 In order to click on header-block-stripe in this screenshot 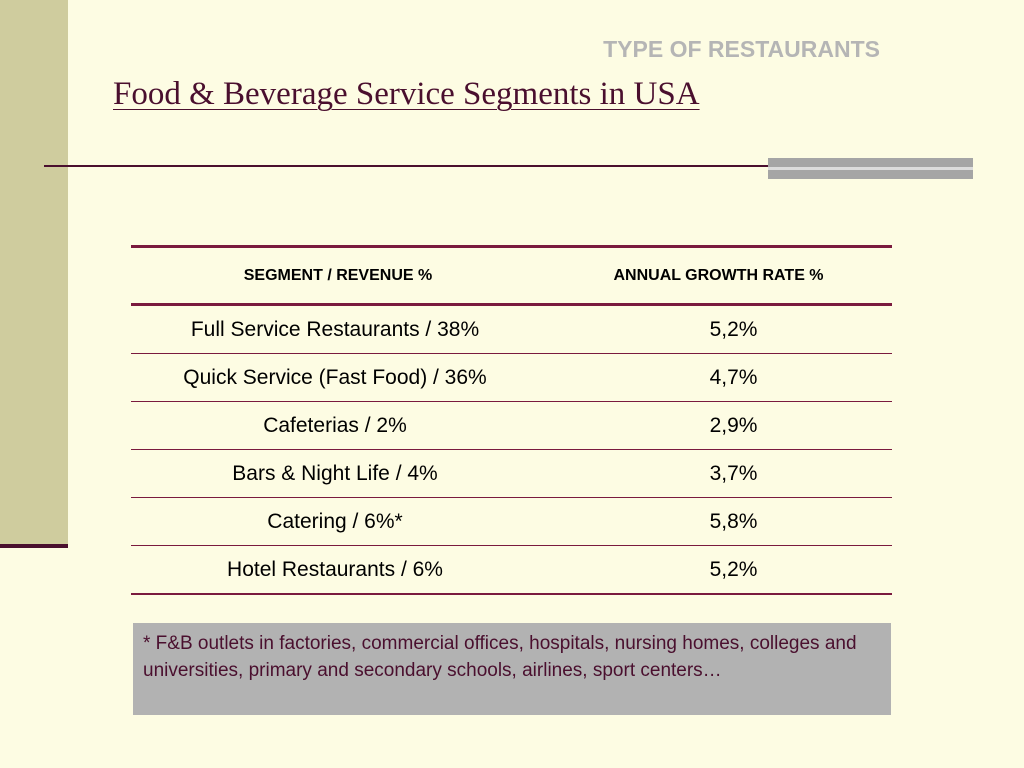, I will do `click(870, 168)`.